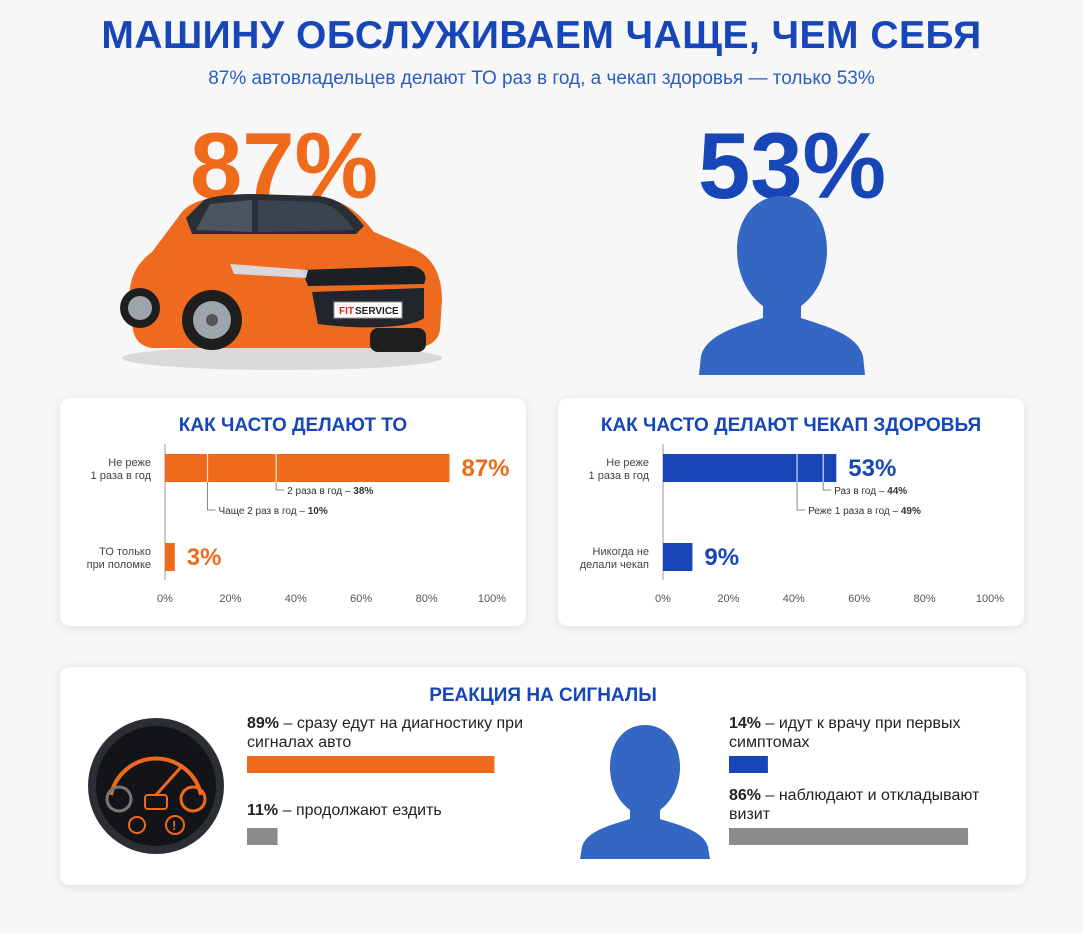 This screenshot has height=933, width=1083. What do you see at coordinates (119, 565) in the screenshot?
I see `category-label: при поломке` at bounding box center [119, 565].